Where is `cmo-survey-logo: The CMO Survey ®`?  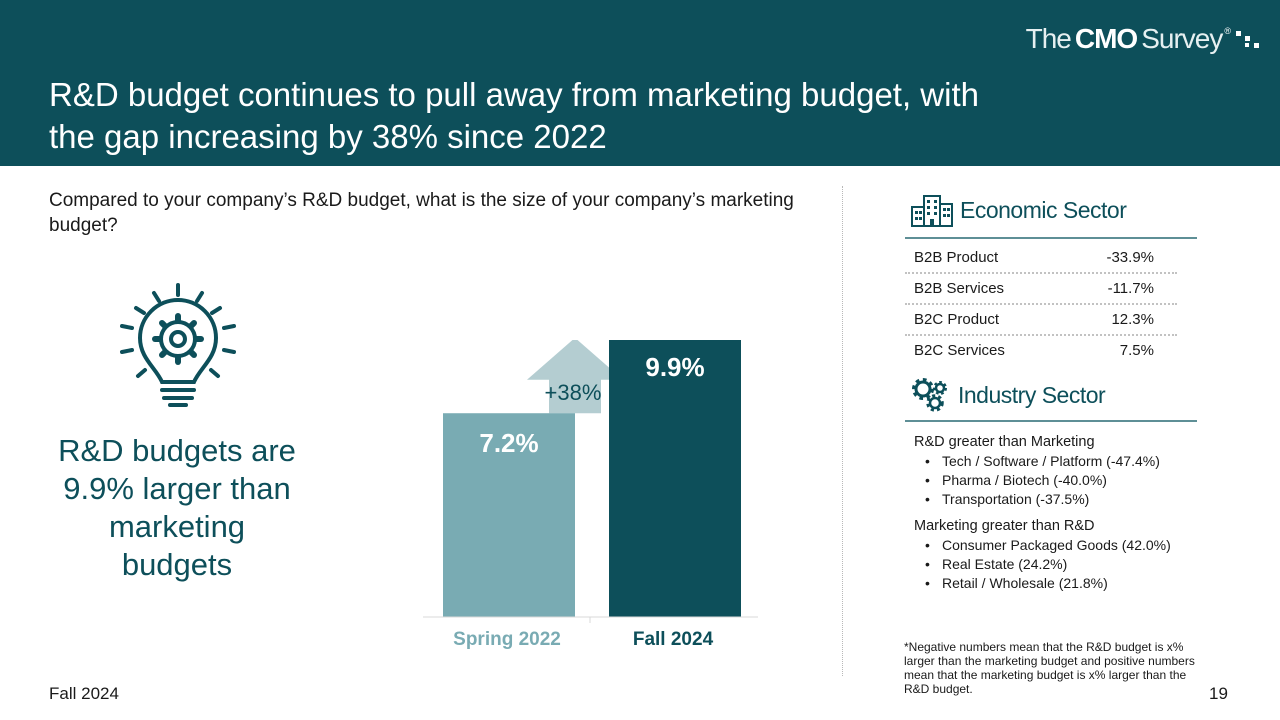 cmo-survey-logo: The CMO Survey ® is located at coordinates (1143, 39).